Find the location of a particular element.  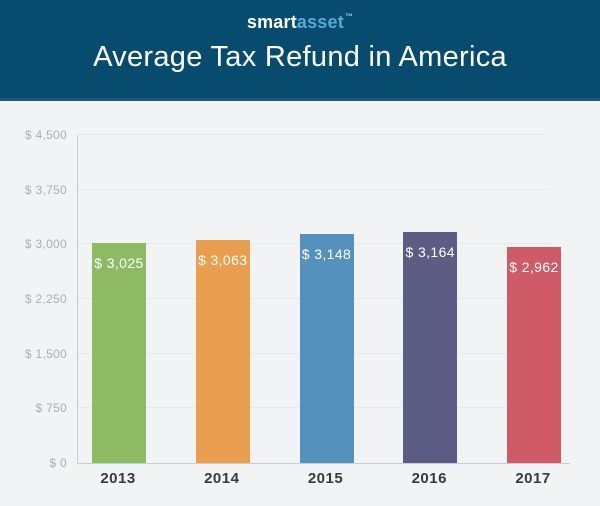

y-axis-tick-label: $ 3,000 is located at coordinates (45, 244).